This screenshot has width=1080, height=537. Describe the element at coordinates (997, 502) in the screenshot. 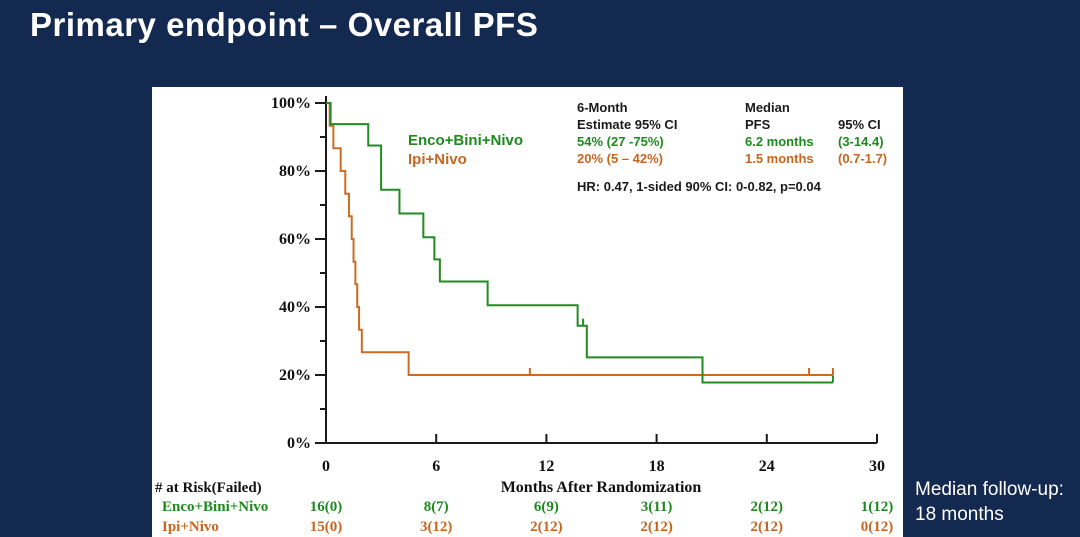

I see `followup-note: Median follow-up: 18 months` at that location.